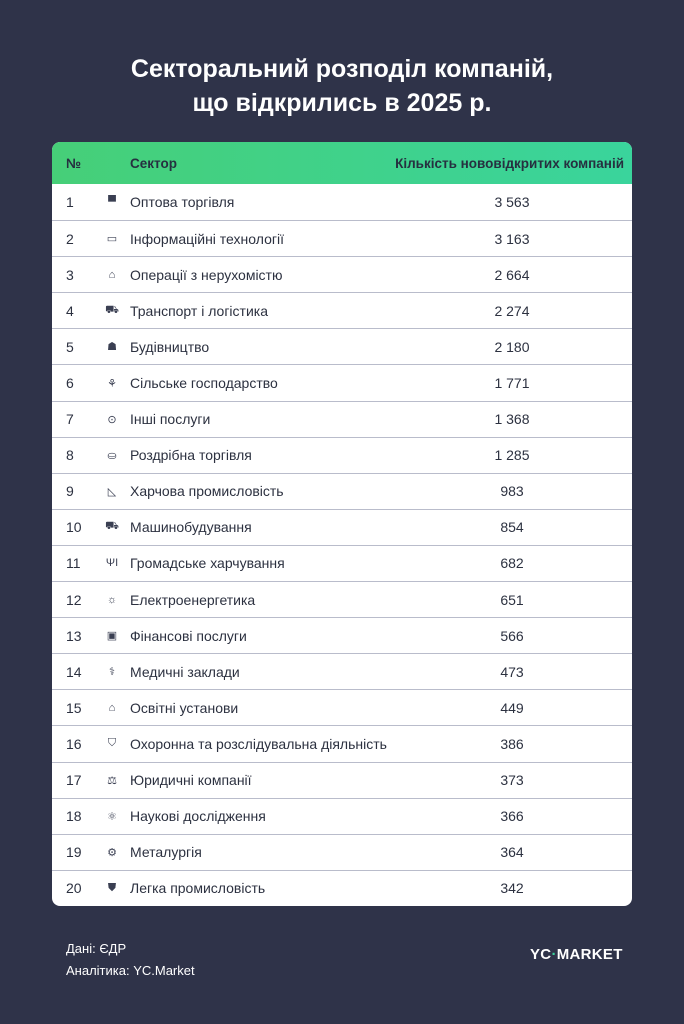 Image resolution: width=684 pixels, height=1024 pixels. What do you see at coordinates (512, 888) in the screenshot?
I see `row-value: 342` at bounding box center [512, 888].